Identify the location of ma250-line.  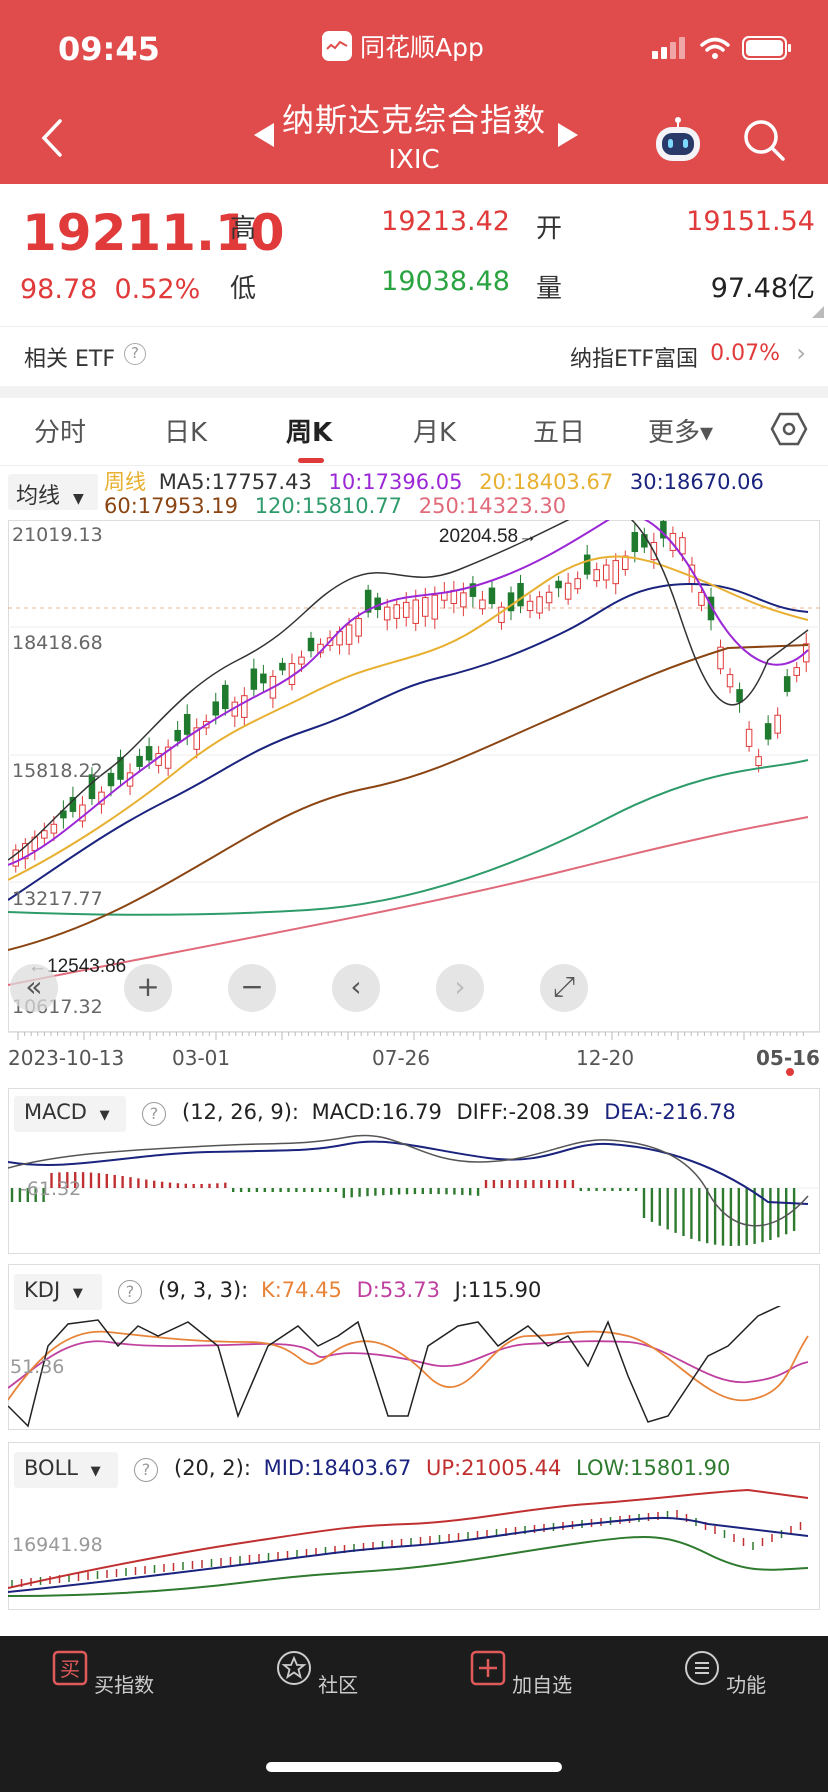
(408, 901).